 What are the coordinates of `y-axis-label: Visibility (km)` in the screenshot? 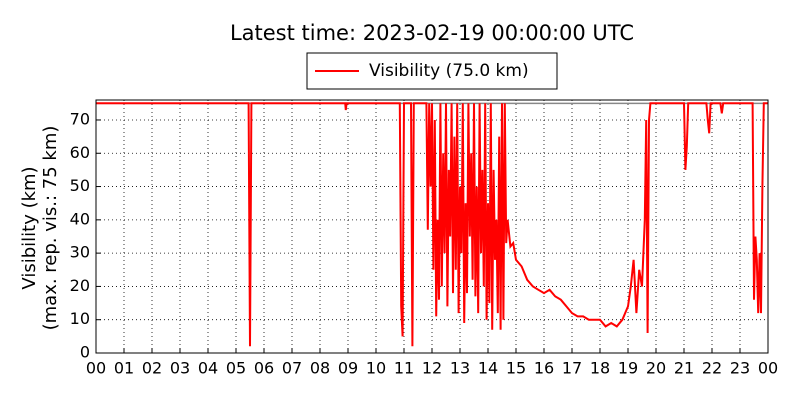 It's located at (29, 227).